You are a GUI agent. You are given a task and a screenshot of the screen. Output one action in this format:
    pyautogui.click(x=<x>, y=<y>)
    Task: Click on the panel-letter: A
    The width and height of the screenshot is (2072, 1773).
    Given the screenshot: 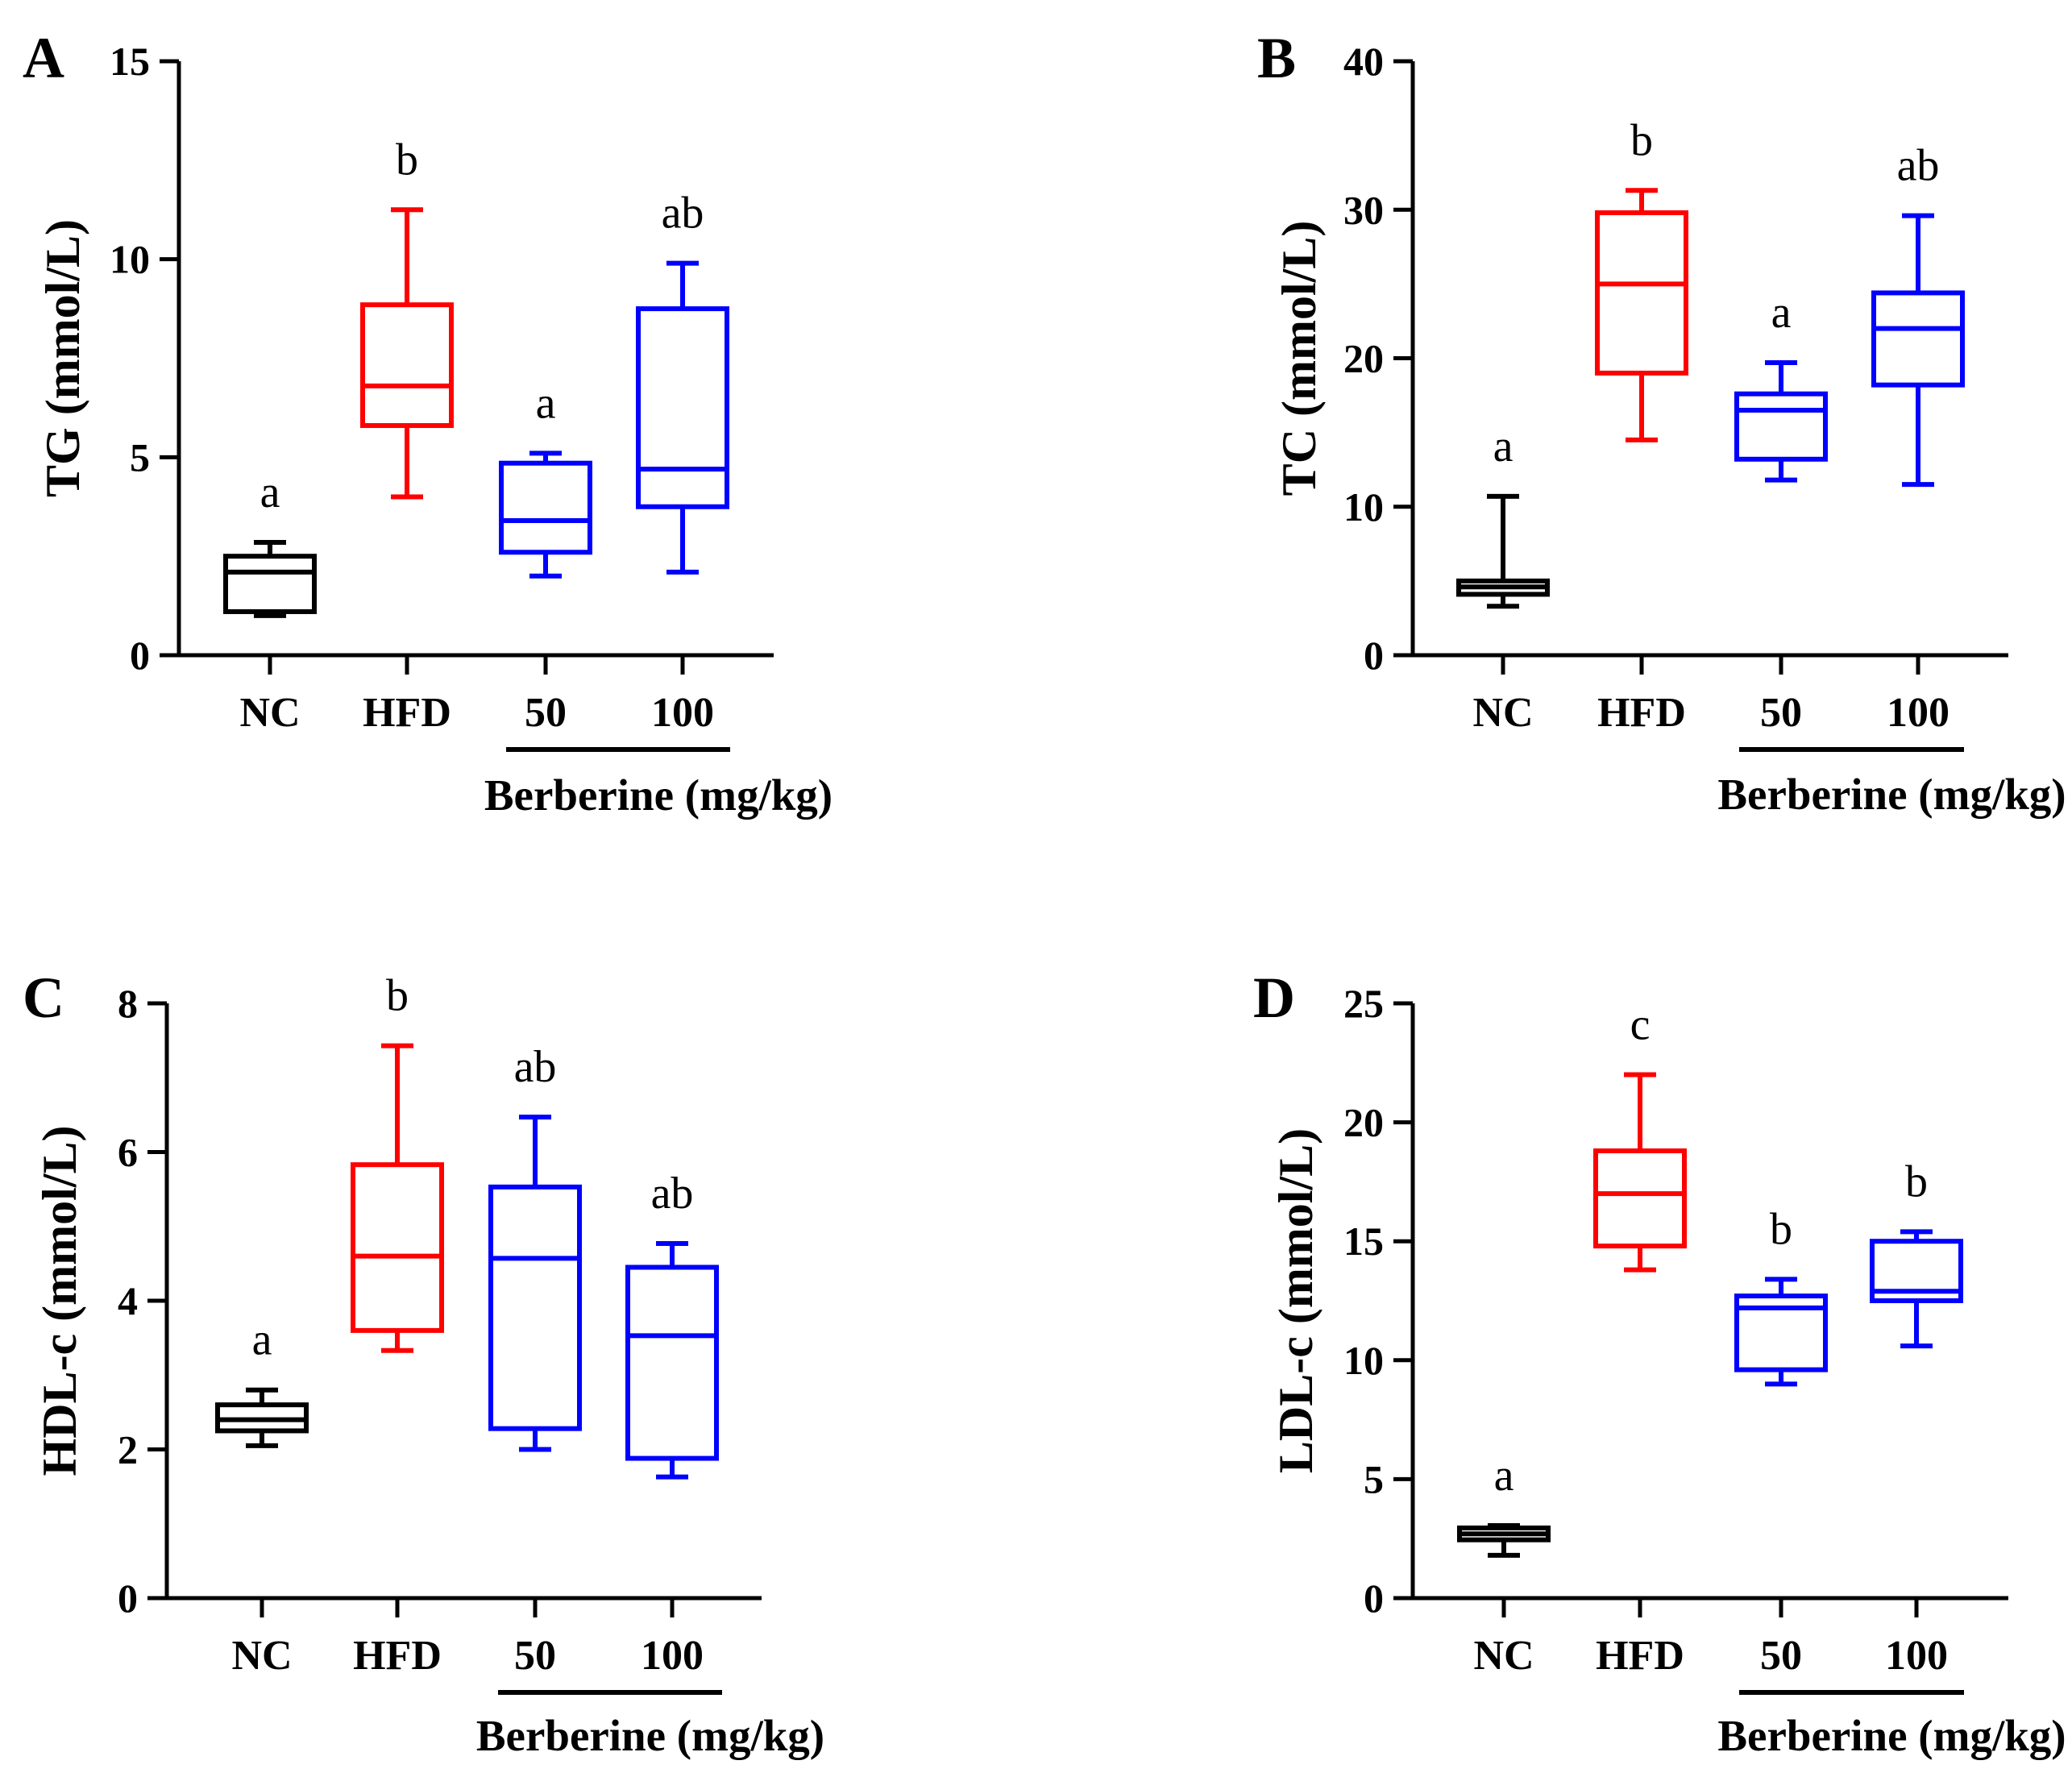 What is the action you would take?
    pyautogui.click(x=43, y=58)
    